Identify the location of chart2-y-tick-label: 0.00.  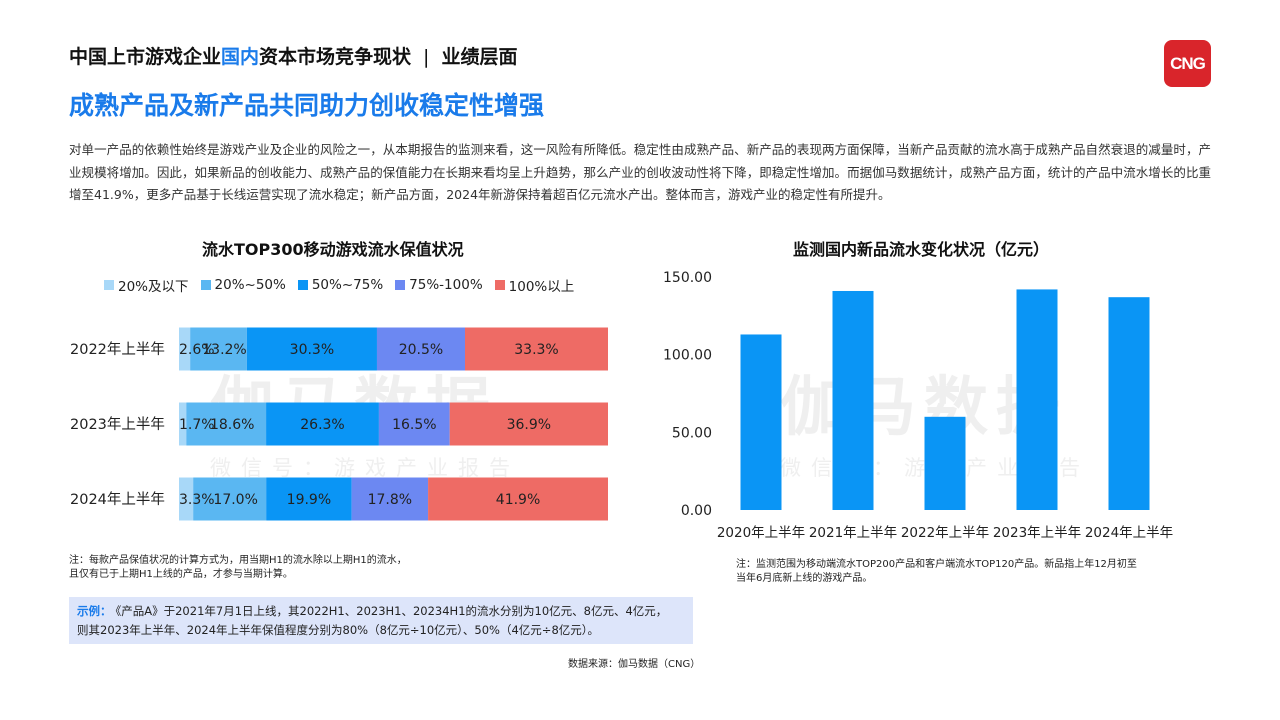
(696, 511).